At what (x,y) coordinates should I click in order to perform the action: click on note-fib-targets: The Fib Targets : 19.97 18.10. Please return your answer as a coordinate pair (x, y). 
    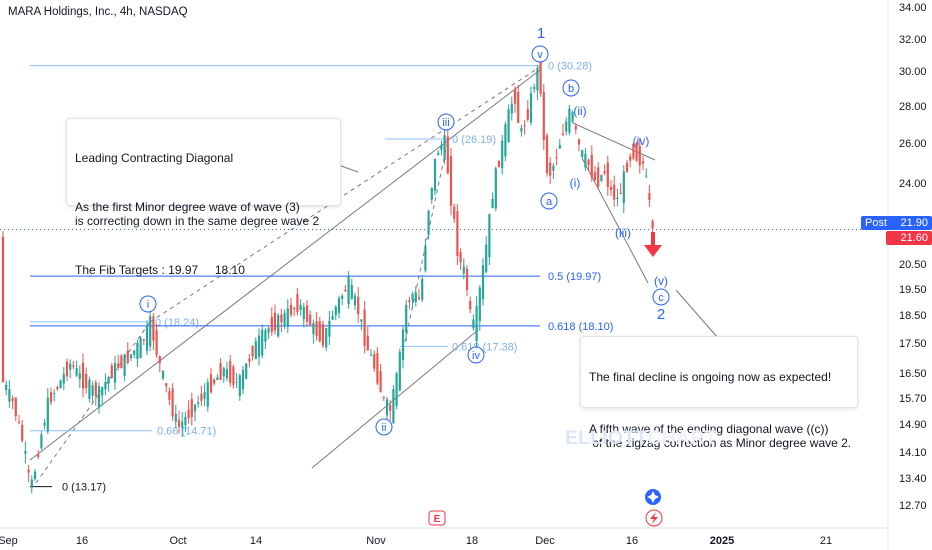
    Looking at the image, I should click on (160, 270).